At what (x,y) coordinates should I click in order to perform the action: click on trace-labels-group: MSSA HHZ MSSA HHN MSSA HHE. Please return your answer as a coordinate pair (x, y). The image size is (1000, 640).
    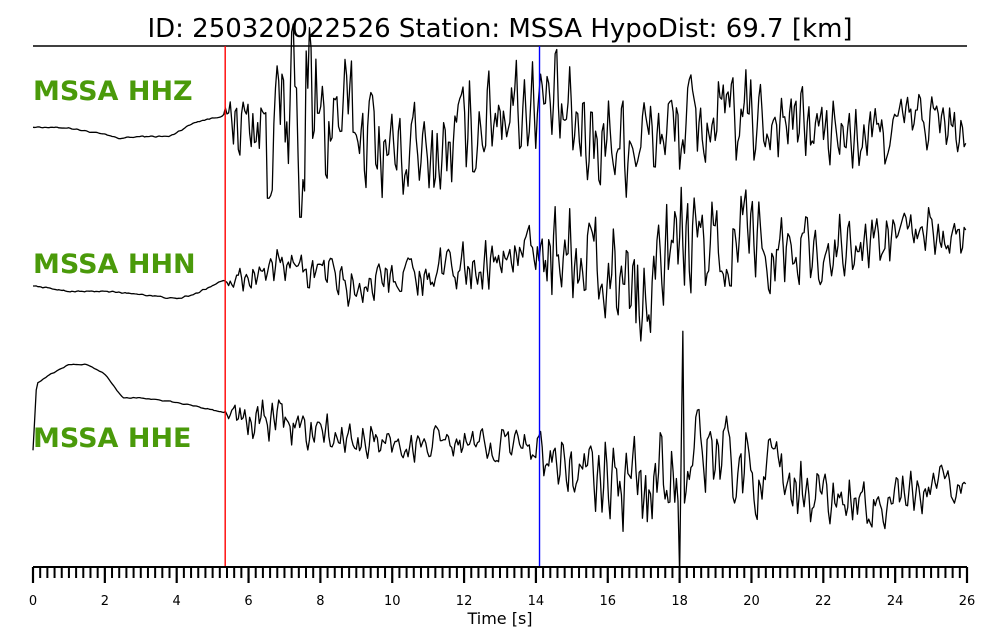
    Looking at the image, I should click on (114, 265).